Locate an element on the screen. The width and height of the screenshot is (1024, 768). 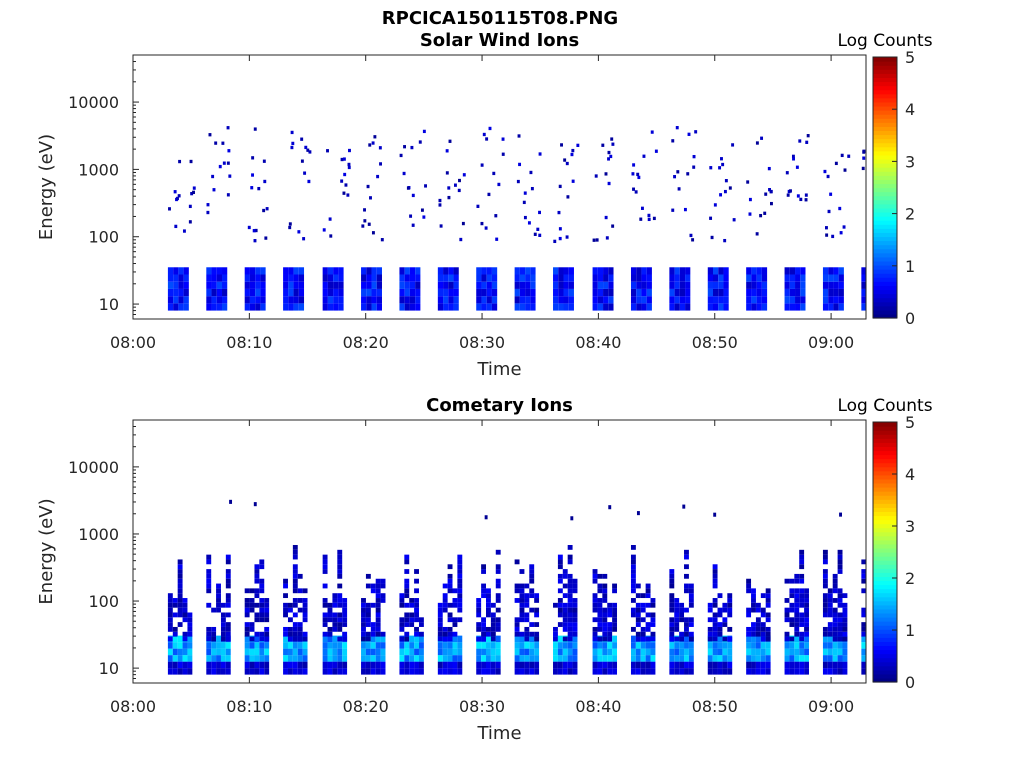
x-tick-label: 08:00 is located at coordinates (133, 706).